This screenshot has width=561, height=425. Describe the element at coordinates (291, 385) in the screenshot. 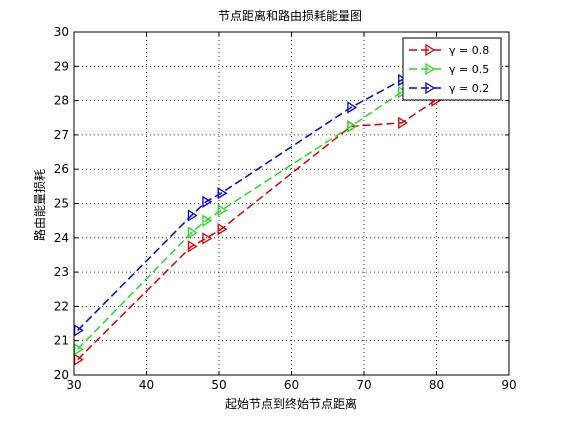

I see `x-tick-label: 60` at that location.